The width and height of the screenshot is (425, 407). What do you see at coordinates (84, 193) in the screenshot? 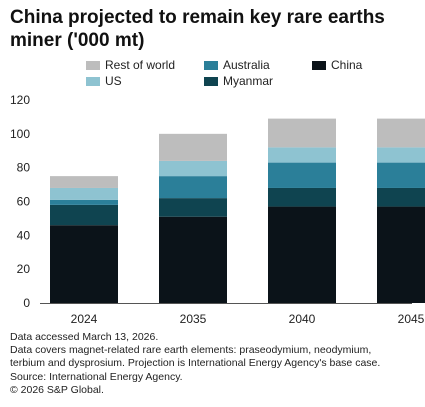
I see `bar-segment-us-2024` at bounding box center [84, 193].